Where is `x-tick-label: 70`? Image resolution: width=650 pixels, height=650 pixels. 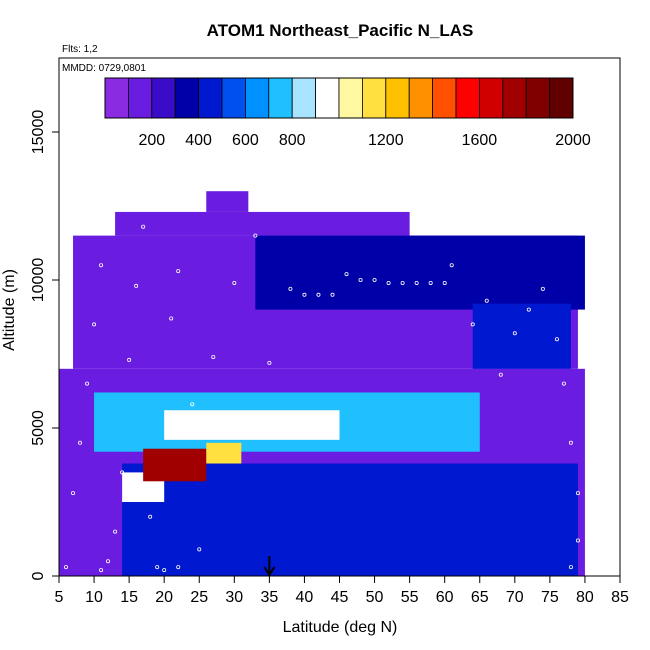 x-tick-label: 70 is located at coordinates (515, 597).